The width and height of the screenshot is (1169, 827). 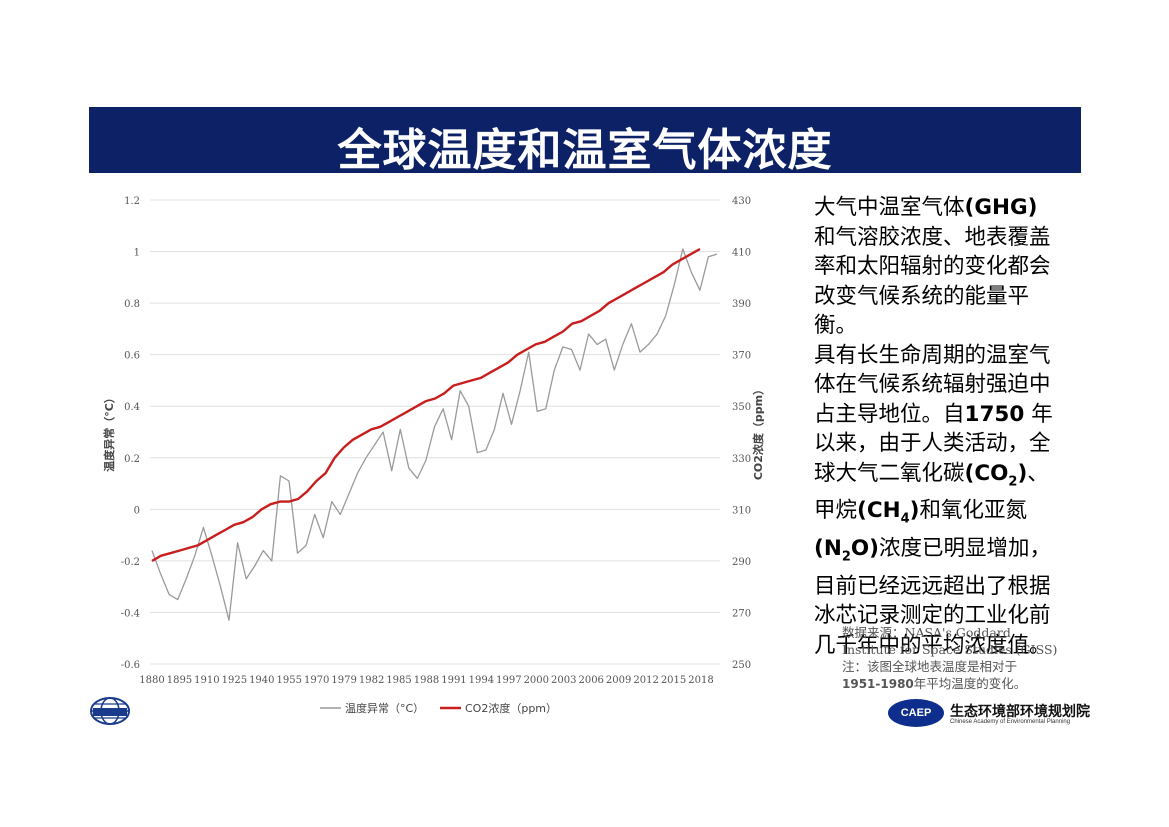 I want to click on x-tick-label: 2012, so click(x=645, y=680).